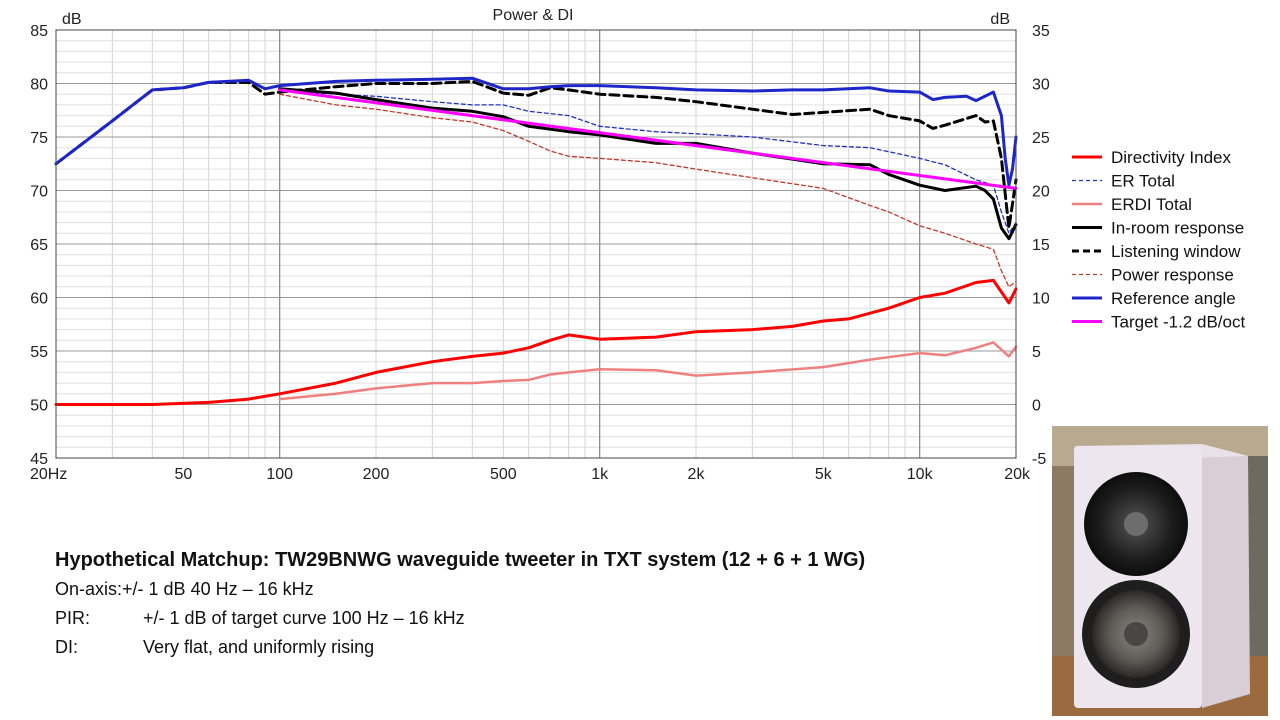 This screenshot has width=1280, height=720. Describe the element at coordinates (1017, 474) in the screenshot. I see `x-tick-label: 20k` at that location.